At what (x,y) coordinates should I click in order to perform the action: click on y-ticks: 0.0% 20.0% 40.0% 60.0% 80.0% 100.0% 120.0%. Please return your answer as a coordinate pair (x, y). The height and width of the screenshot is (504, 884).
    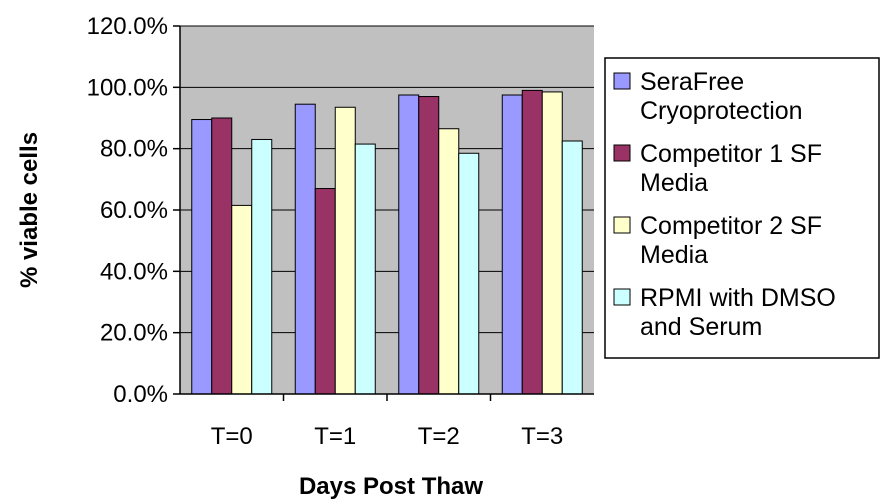
    Looking at the image, I should click on (133, 210).